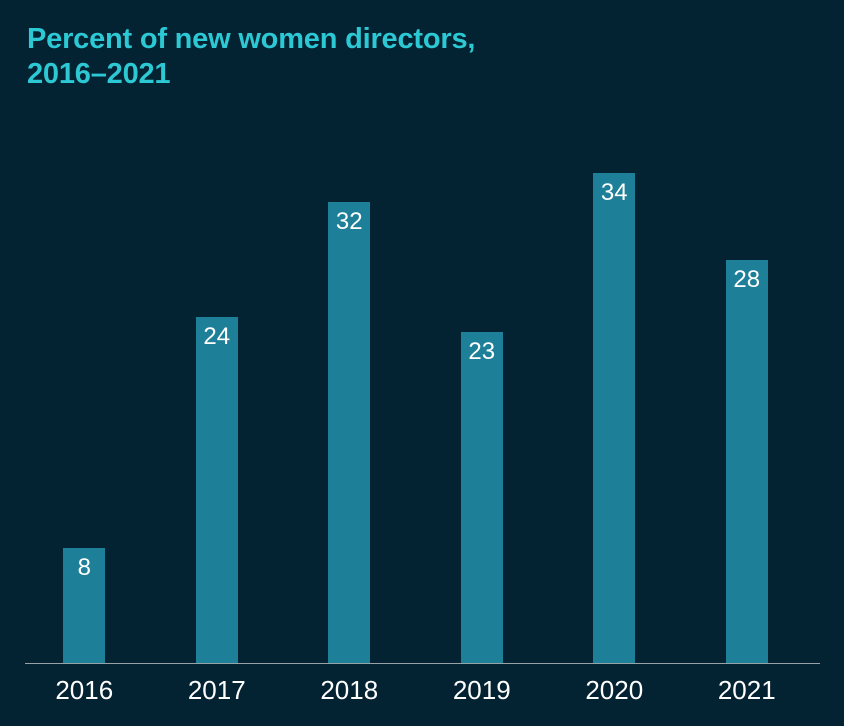 The width and height of the screenshot is (844, 726). What do you see at coordinates (217, 337) in the screenshot?
I see `bar-value-label-2017: 24` at bounding box center [217, 337].